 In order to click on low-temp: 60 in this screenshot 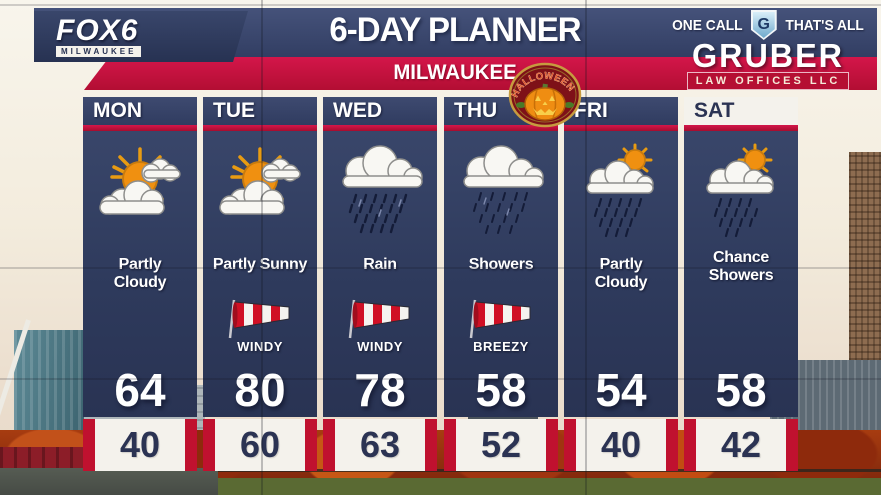, I will do `click(260, 444)`.